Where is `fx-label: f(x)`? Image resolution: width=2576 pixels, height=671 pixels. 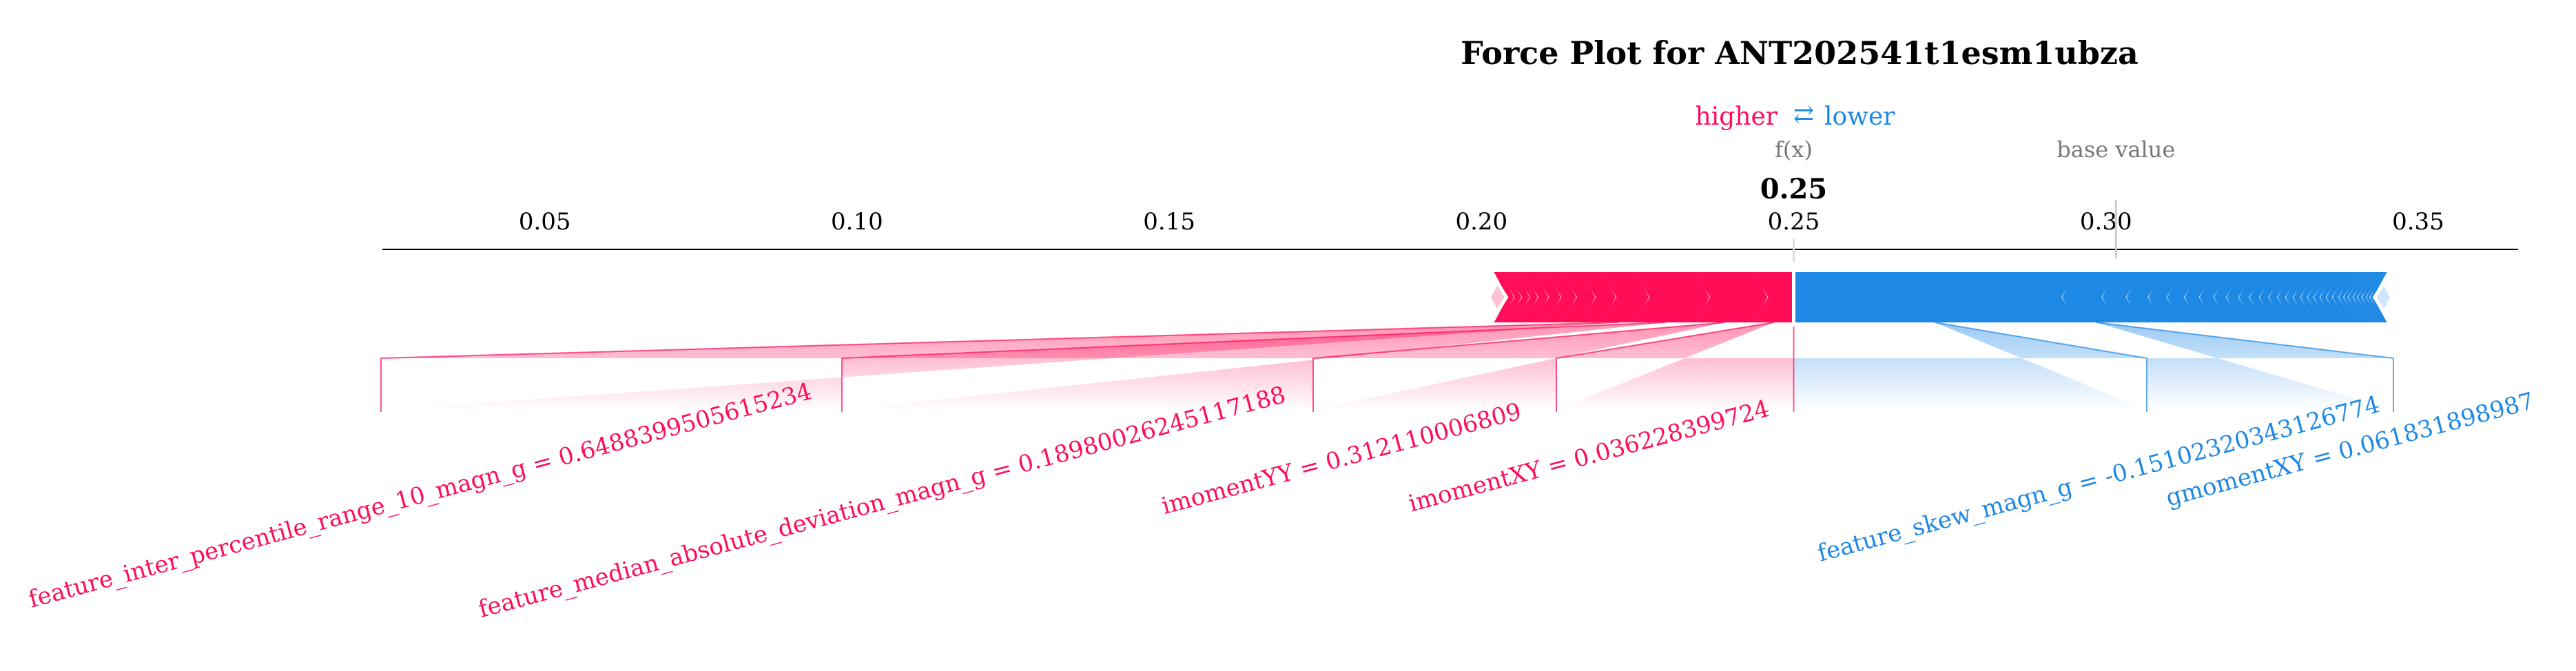 fx-label: f(x) is located at coordinates (1794, 149).